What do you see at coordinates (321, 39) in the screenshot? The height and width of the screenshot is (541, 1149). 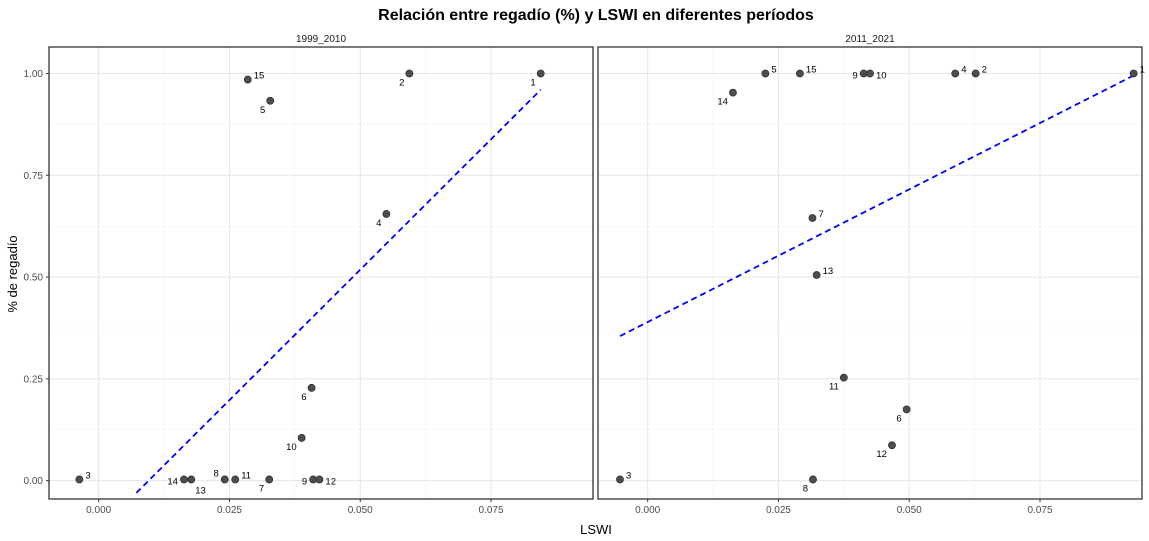 I see `panel-strip-label: 1999_2010` at bounding box center [321, 39].